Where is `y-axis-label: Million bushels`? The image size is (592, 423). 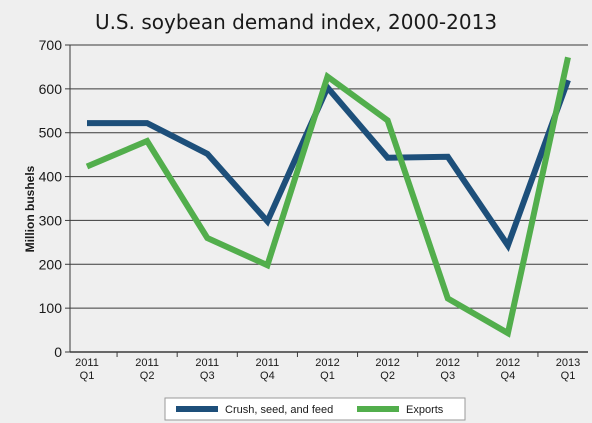 y-axis-label: Million bushels is located at coordinates (30, 208).